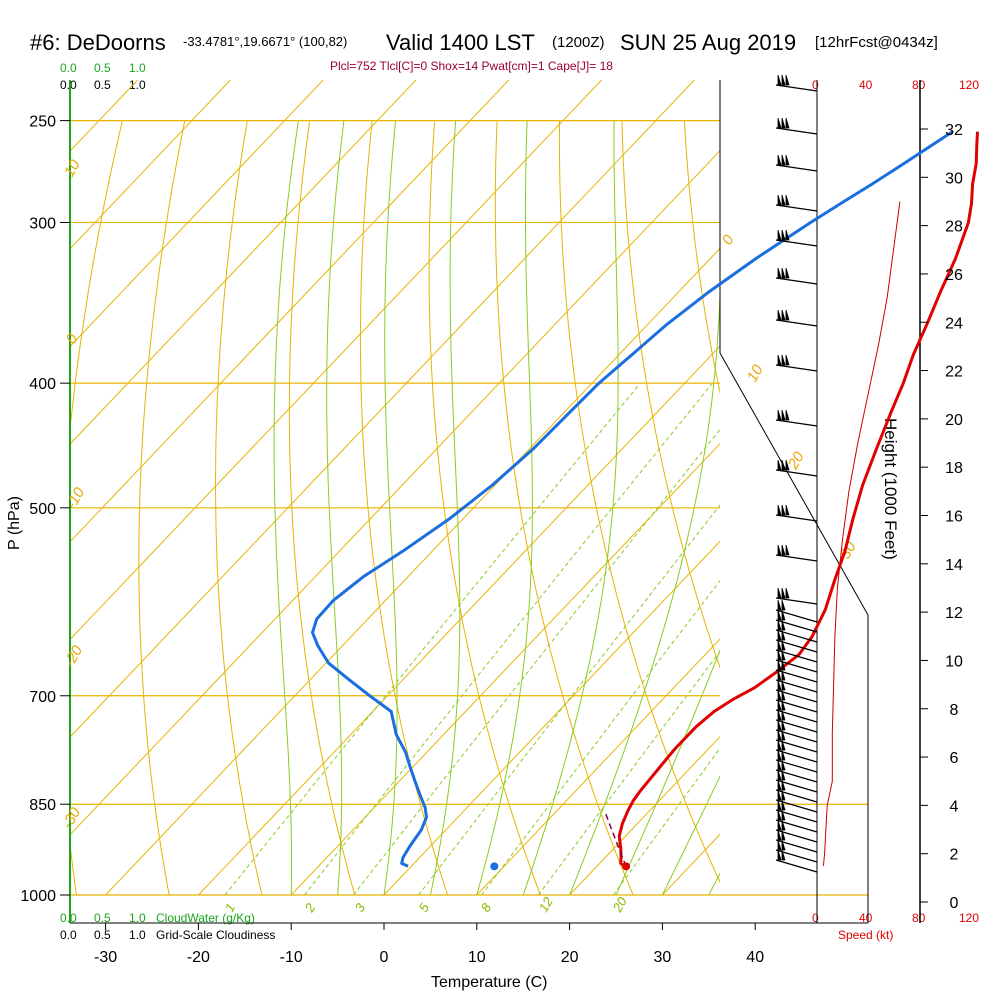 The width and height of the screenshot is (1000, 1000). Describe the element at coordinates (954, 130) in the screenshot. I see `height-tick-label: 32` at that location.